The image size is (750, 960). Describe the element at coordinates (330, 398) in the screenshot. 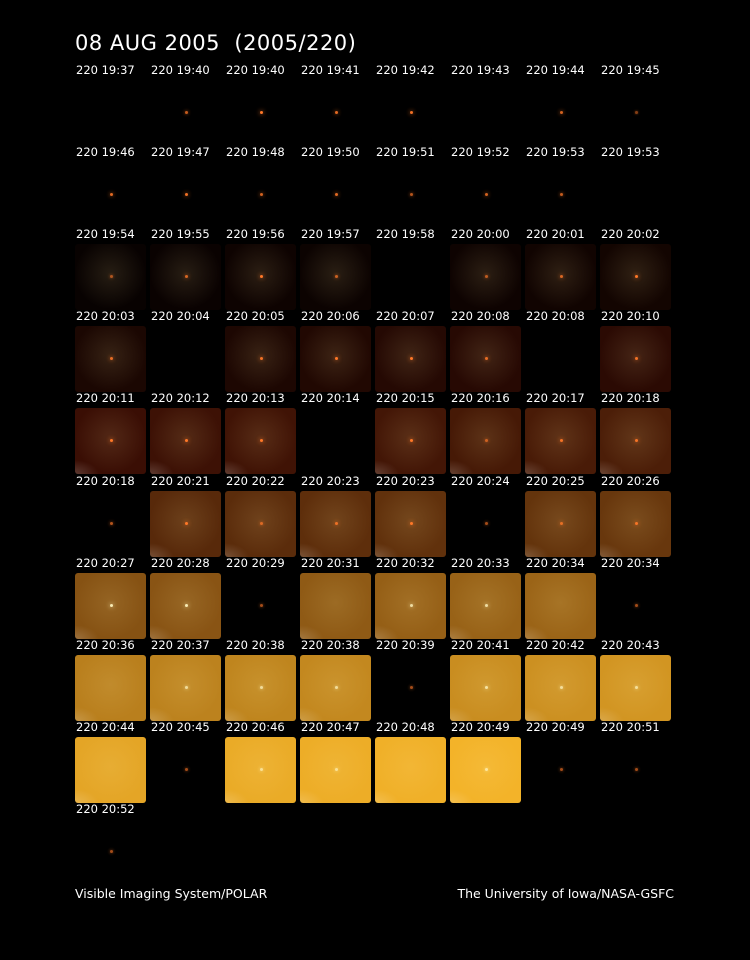

I see `frame-timestamp: 220 20:14` at that location.